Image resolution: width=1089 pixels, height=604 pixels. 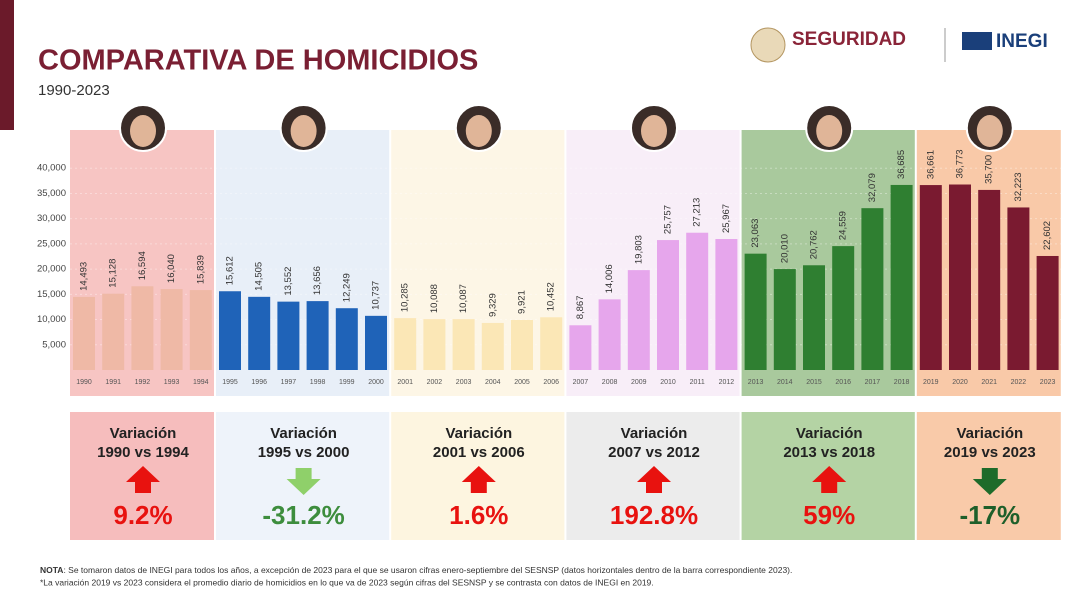 What do you see at coordinates (1018, 186) in the screenshot?
I see `value-label: 32,223` at bounding box center [1018, 186].